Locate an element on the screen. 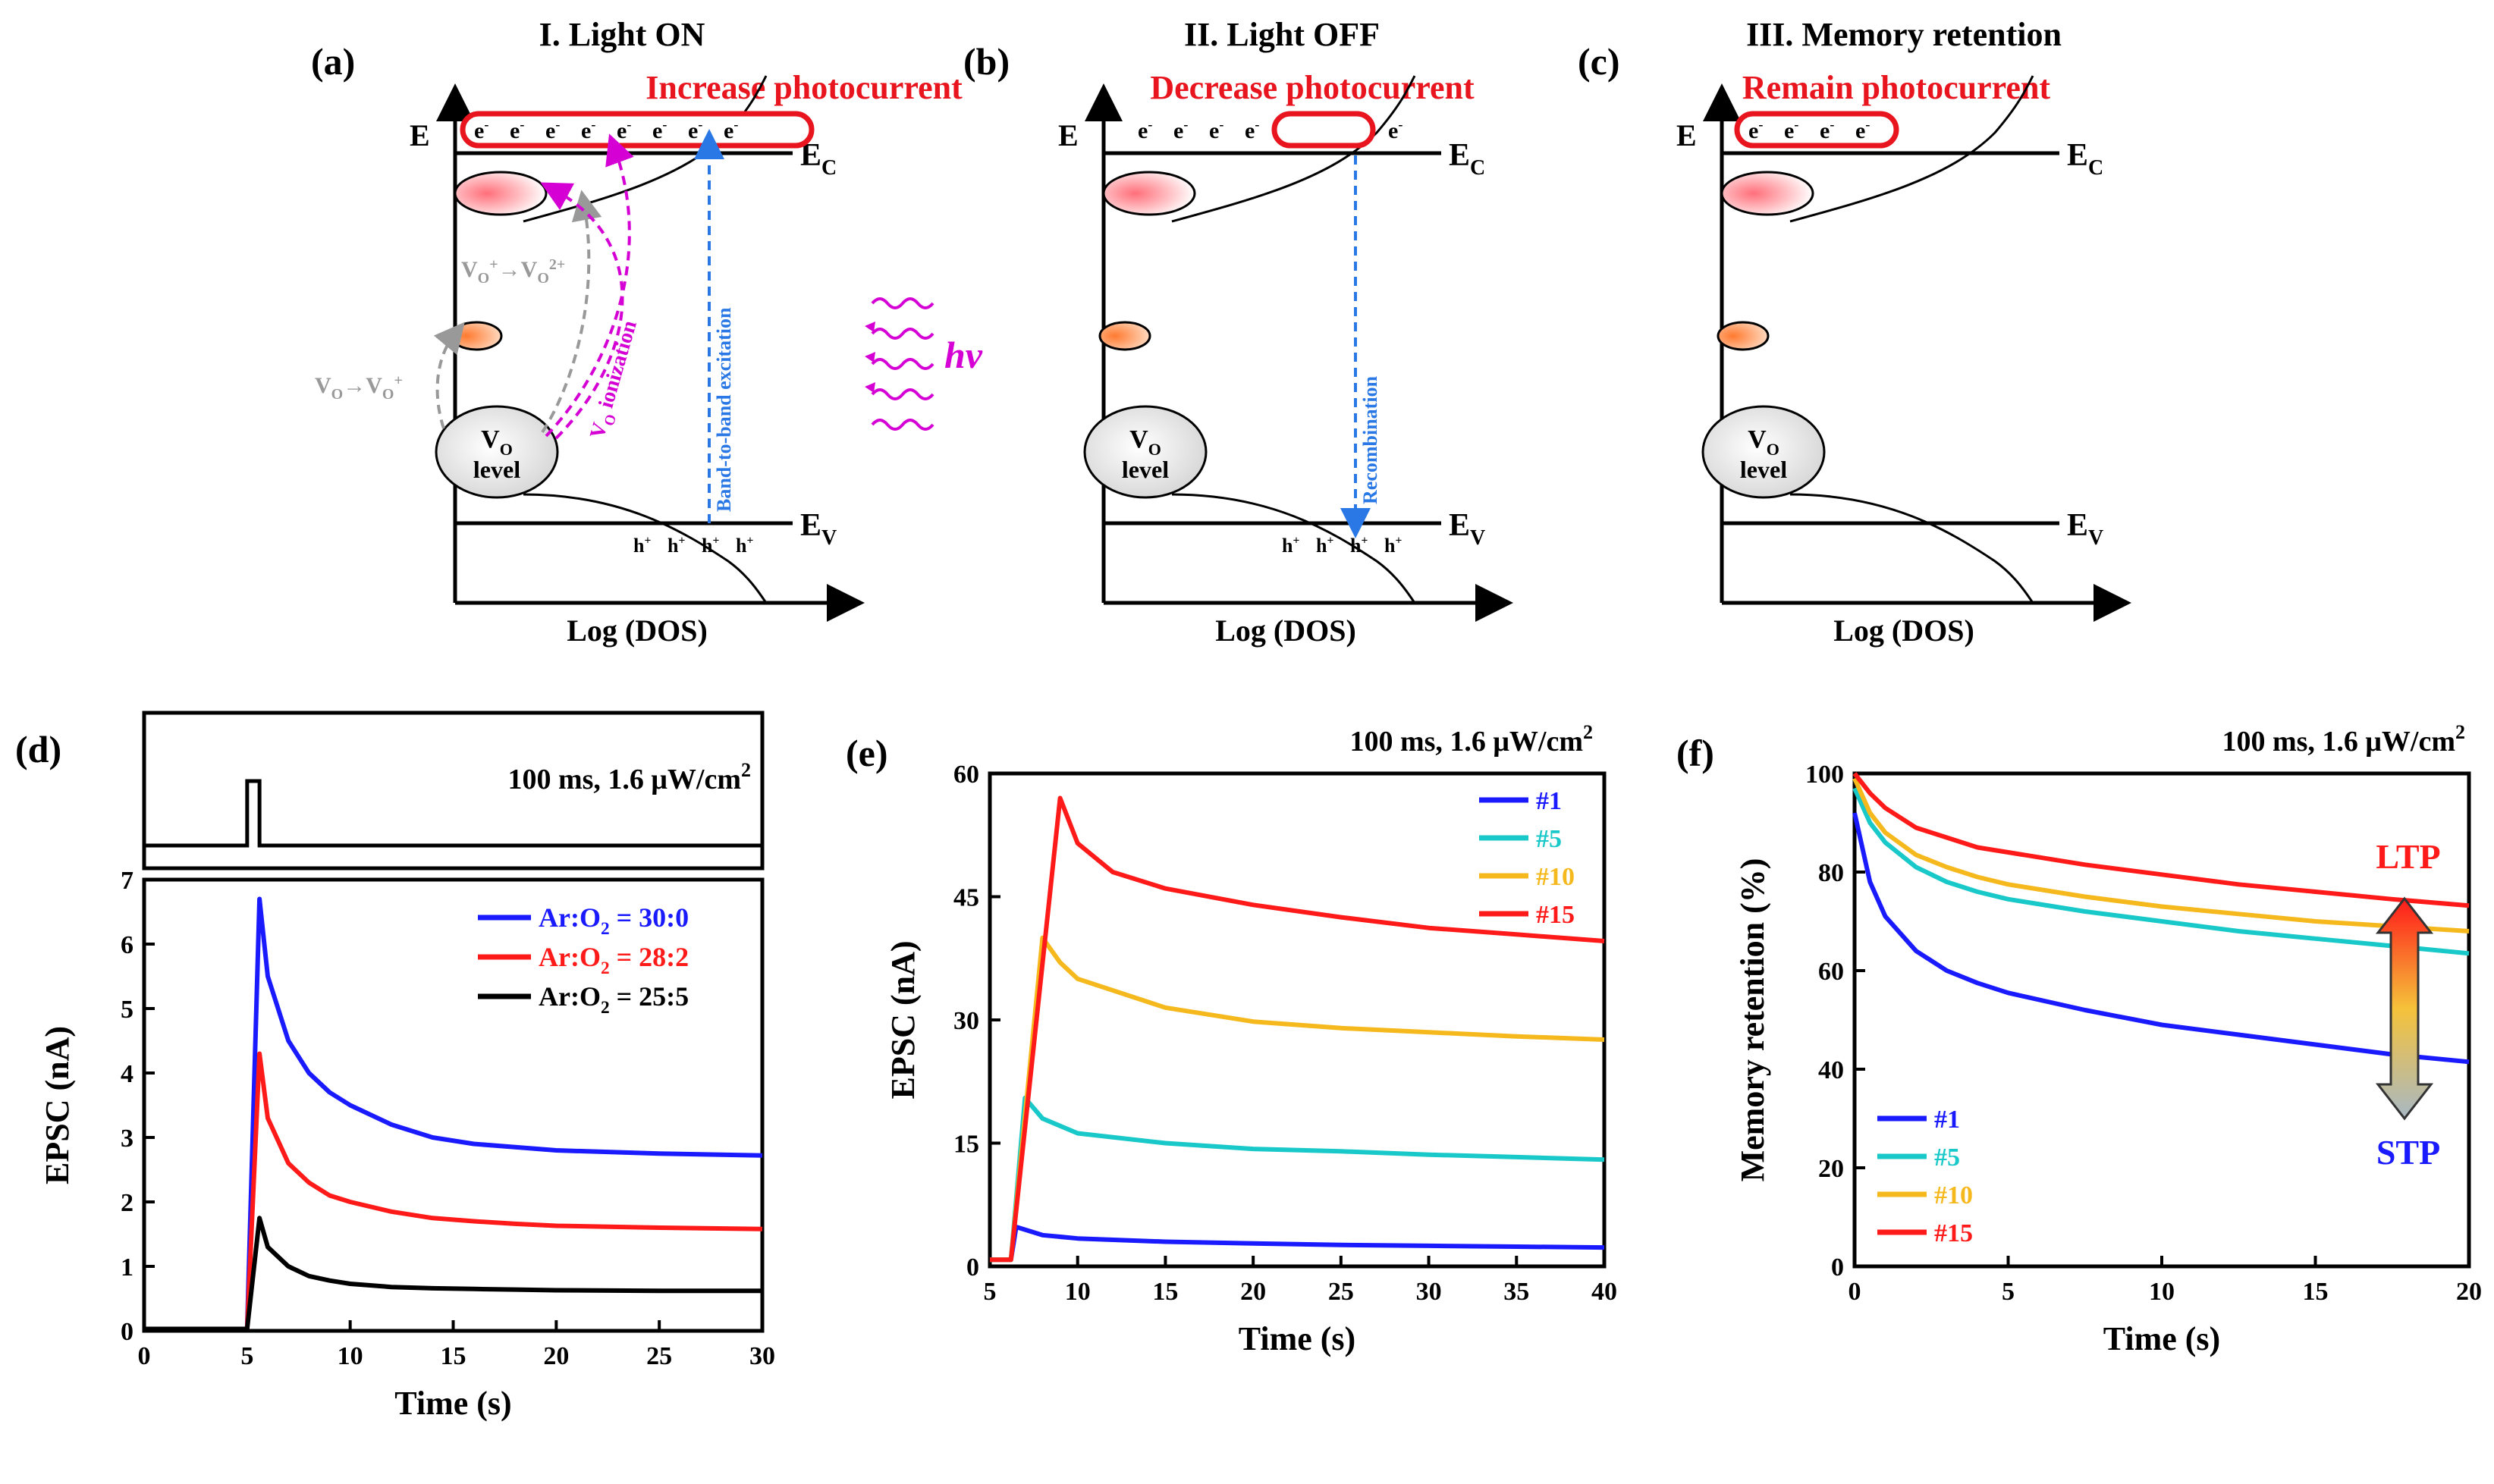 This screenshot has height=1484, width=2494. panel-a-level-label: level is located at coordinates (497, 469).